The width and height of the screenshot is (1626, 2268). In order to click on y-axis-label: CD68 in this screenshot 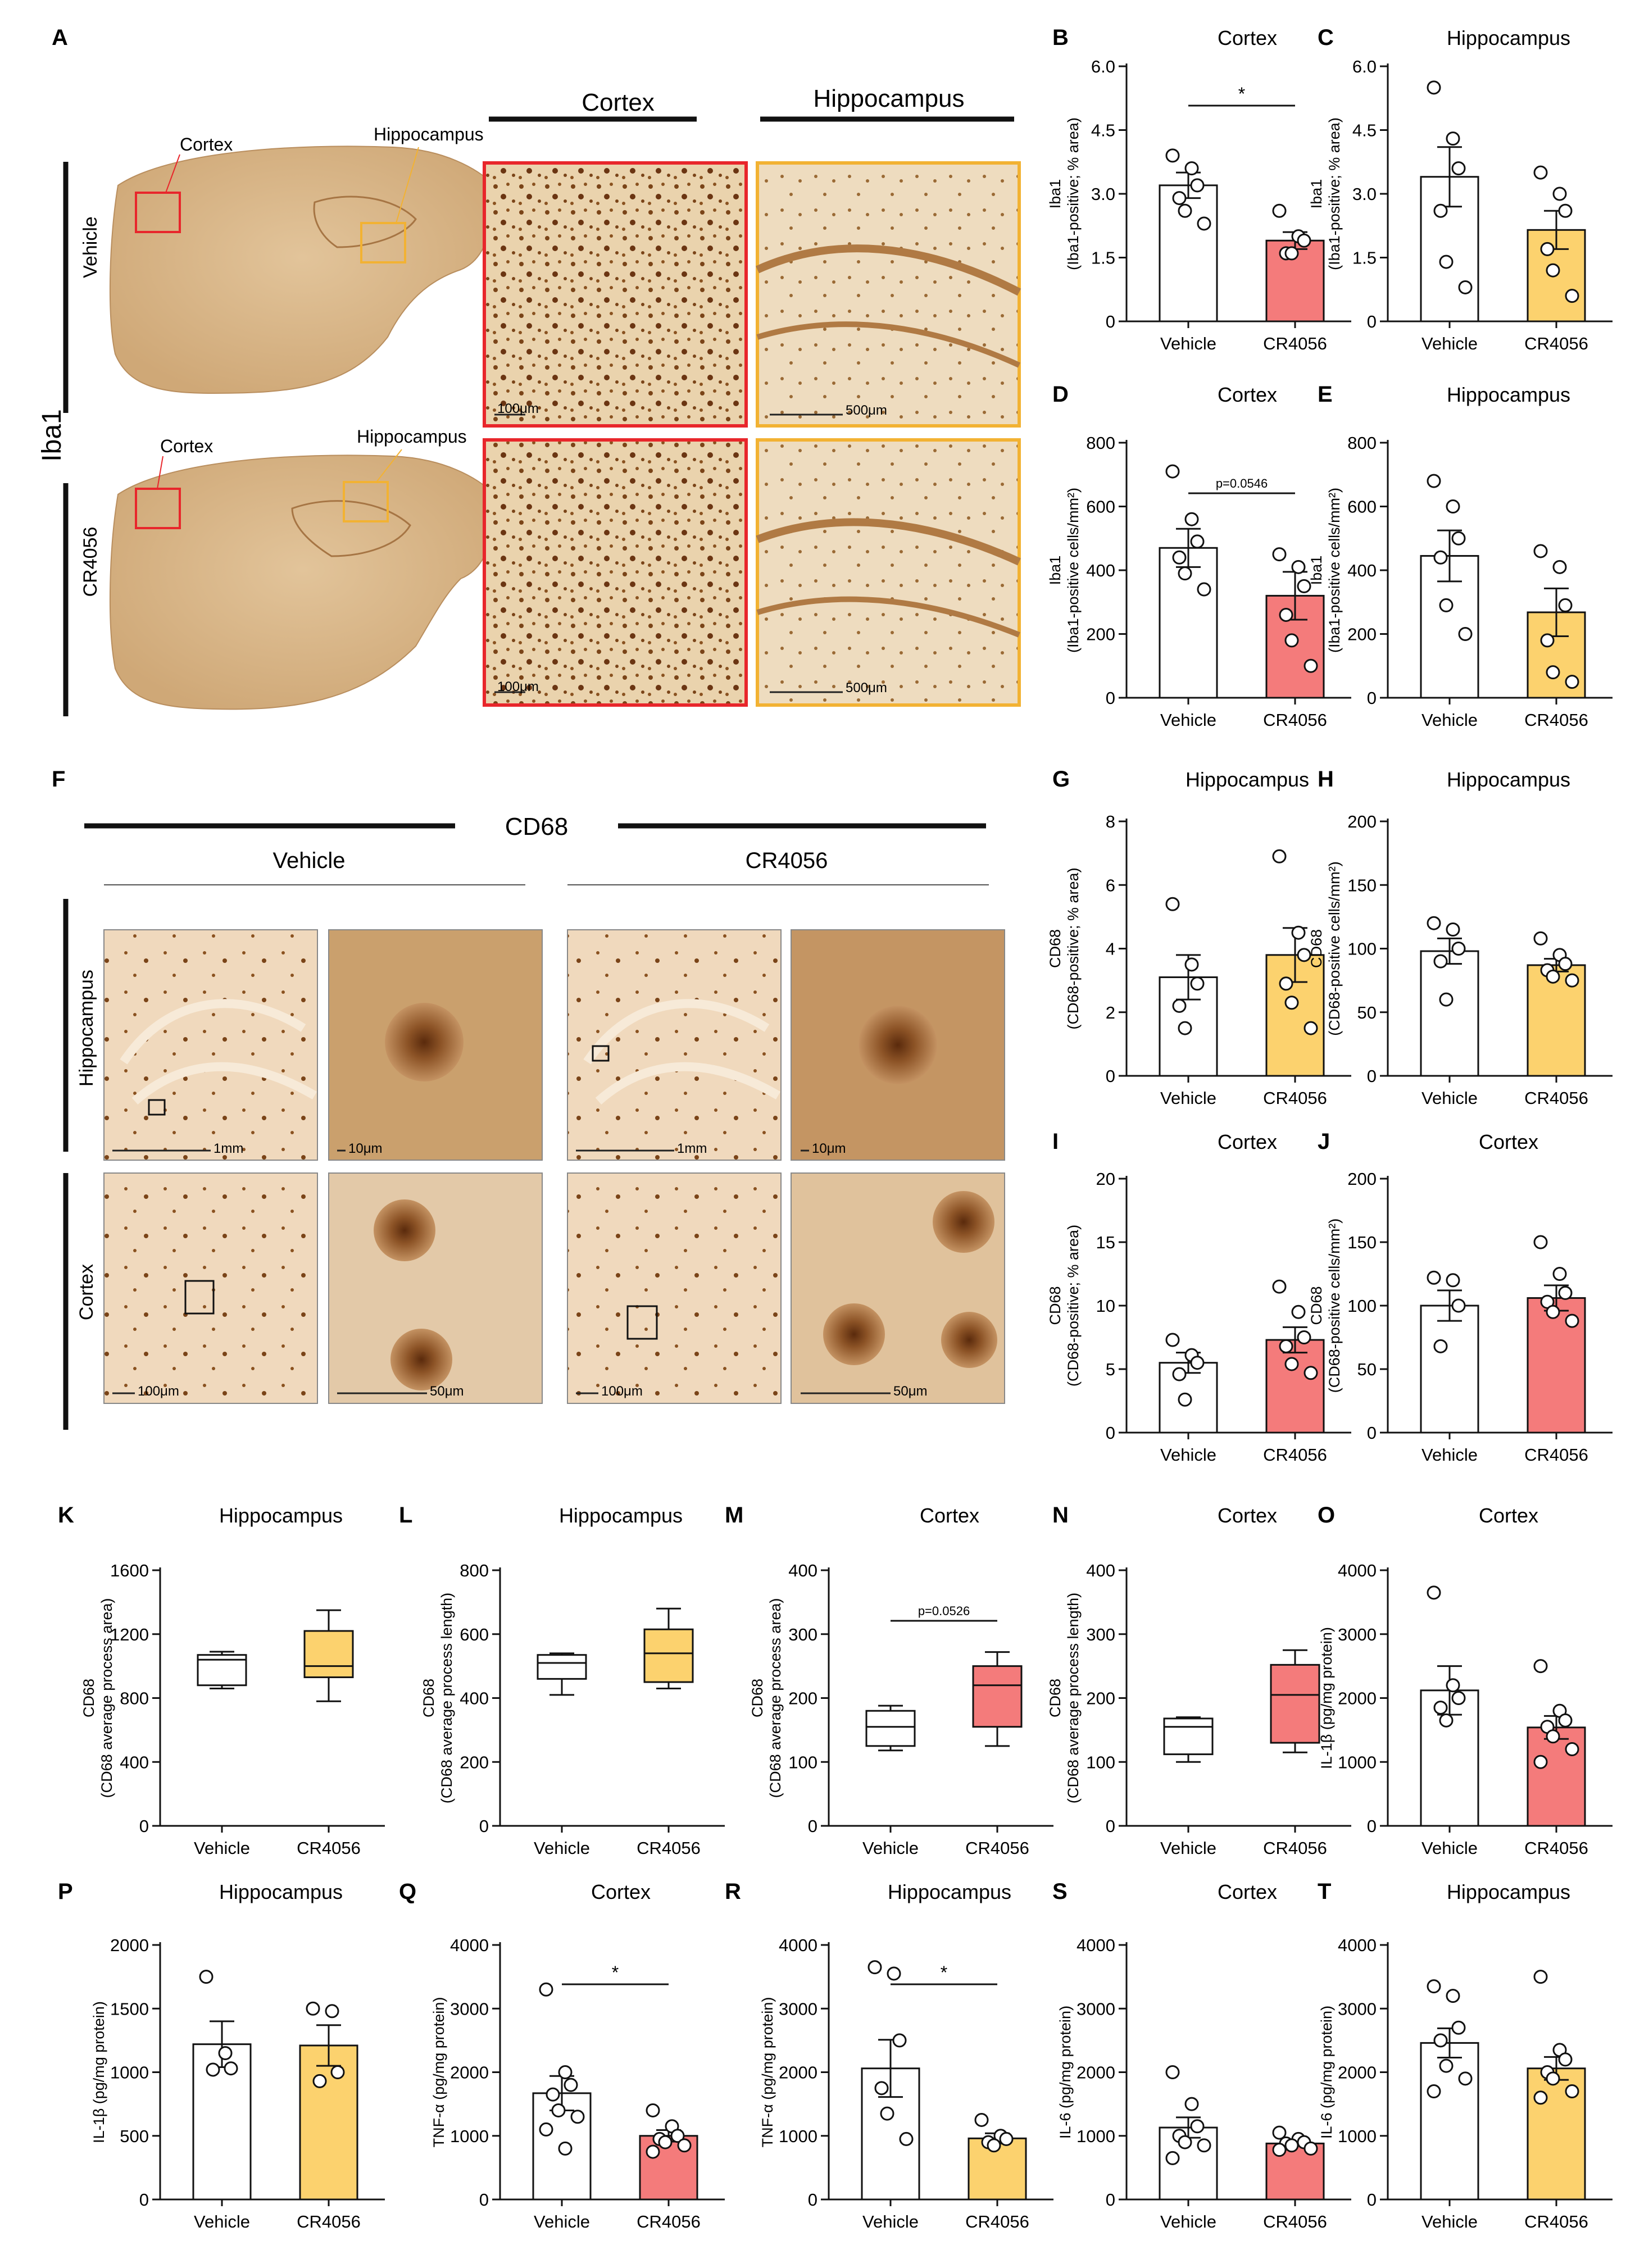, I will do `click(89, 1698)`.